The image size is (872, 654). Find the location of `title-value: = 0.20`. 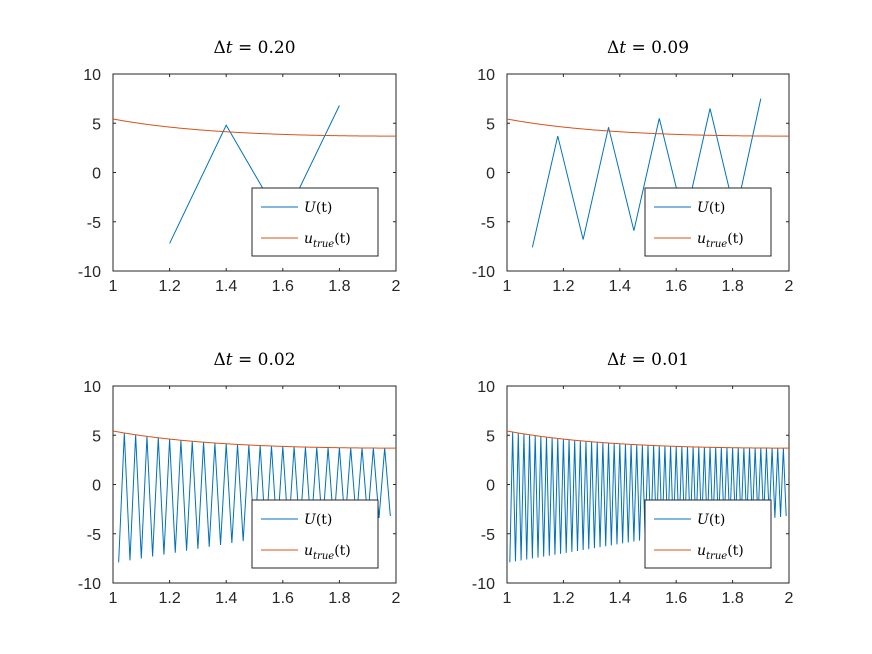

title-value: = 0.20 is located at coordinates (264, 48).